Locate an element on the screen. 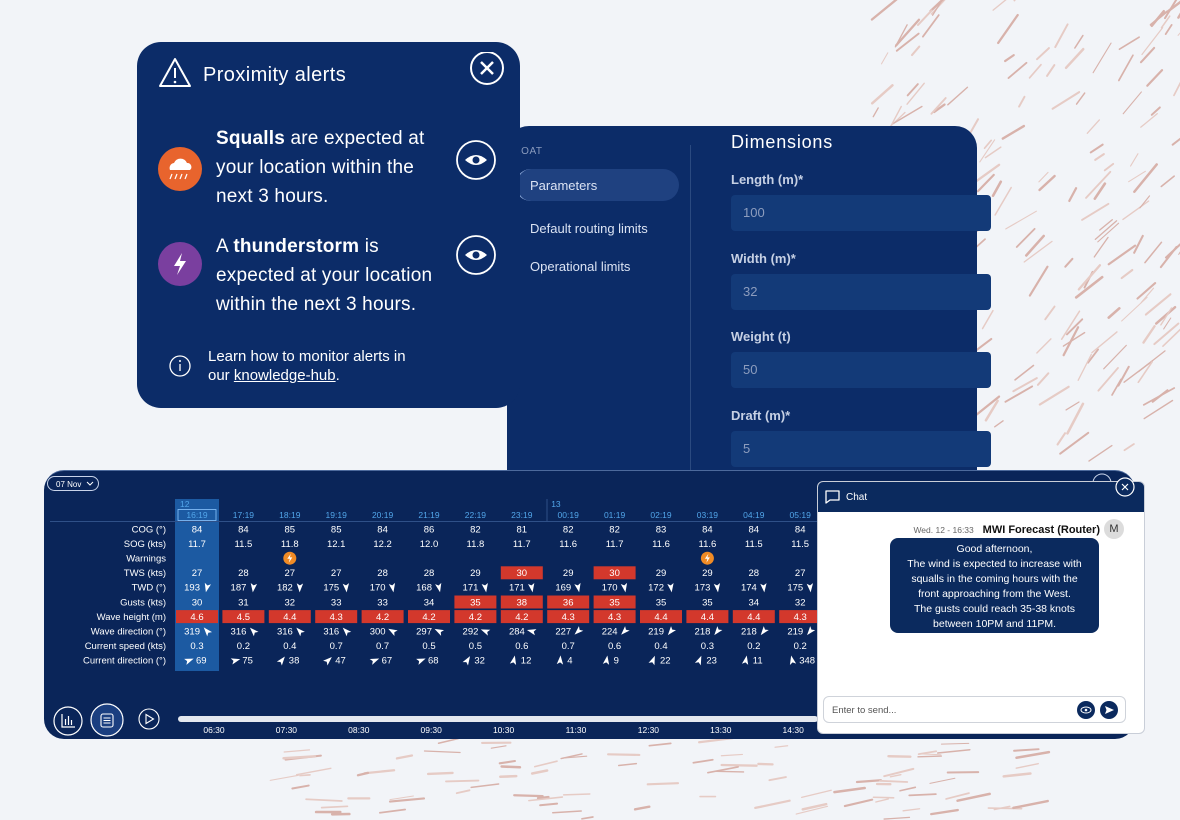  knowledge-hub-link: knowledge-hub is located at coordinates (284, 375).